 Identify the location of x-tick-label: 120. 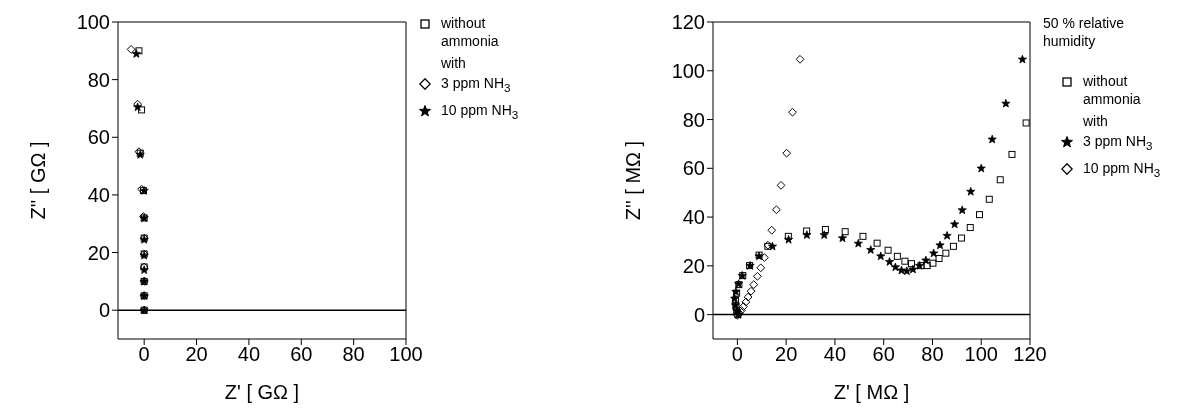
(1030, 354).